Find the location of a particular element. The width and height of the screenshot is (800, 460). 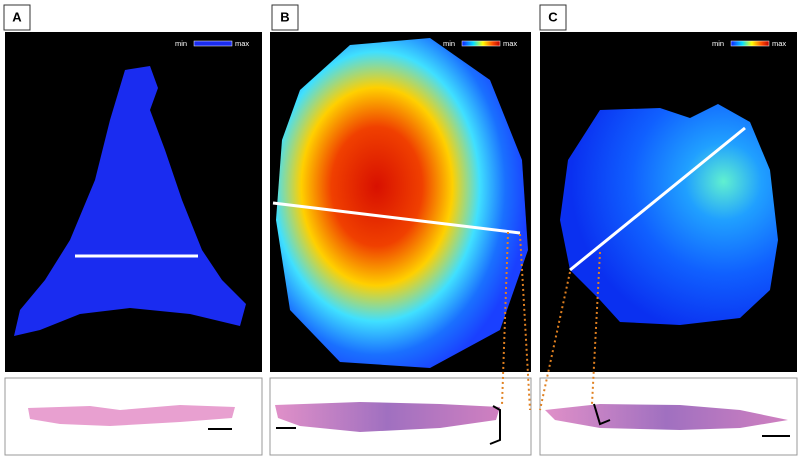

panel-label: C is located at coordinates (553, 16).